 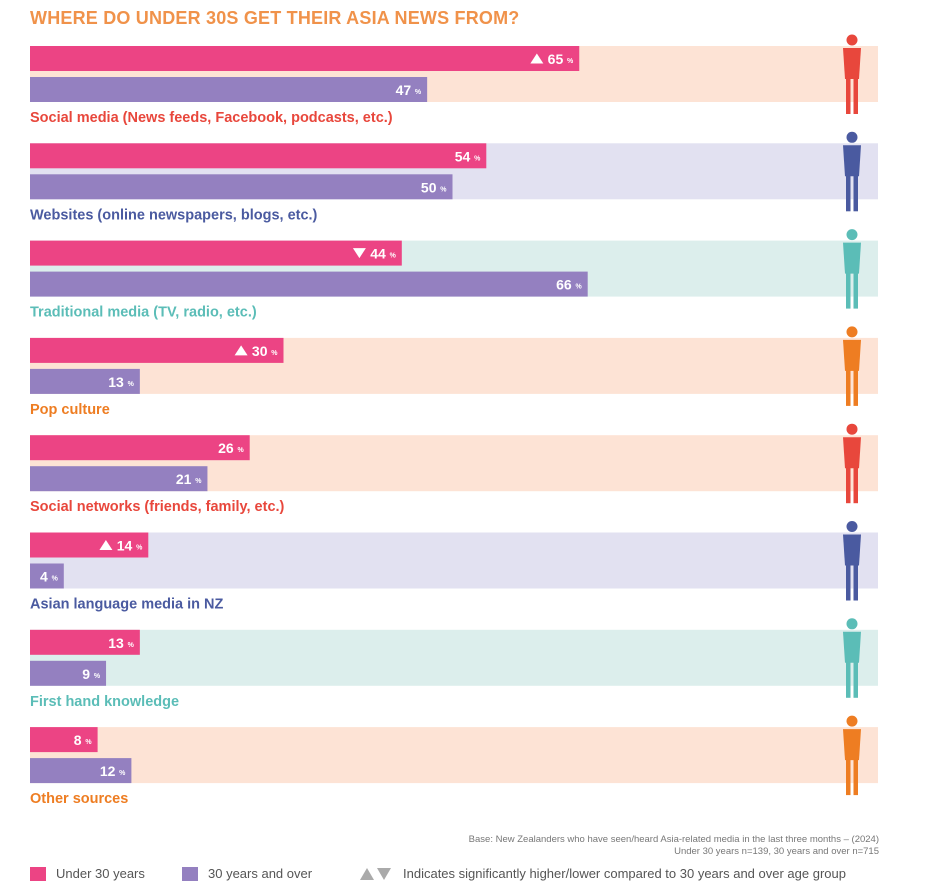 I want to click on legend-item-under30: Under 30 years, so click(x=87, y=873).